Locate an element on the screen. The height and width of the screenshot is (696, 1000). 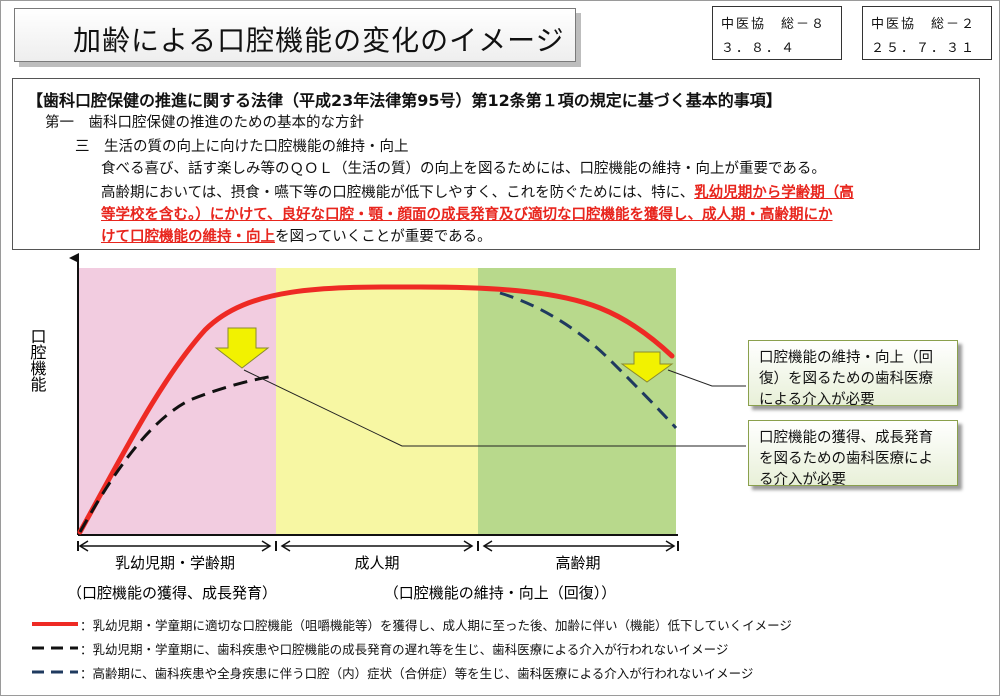
document-code-2: 中医協 総－２ ２５．７．３１ is located at coordinates (927, 33).